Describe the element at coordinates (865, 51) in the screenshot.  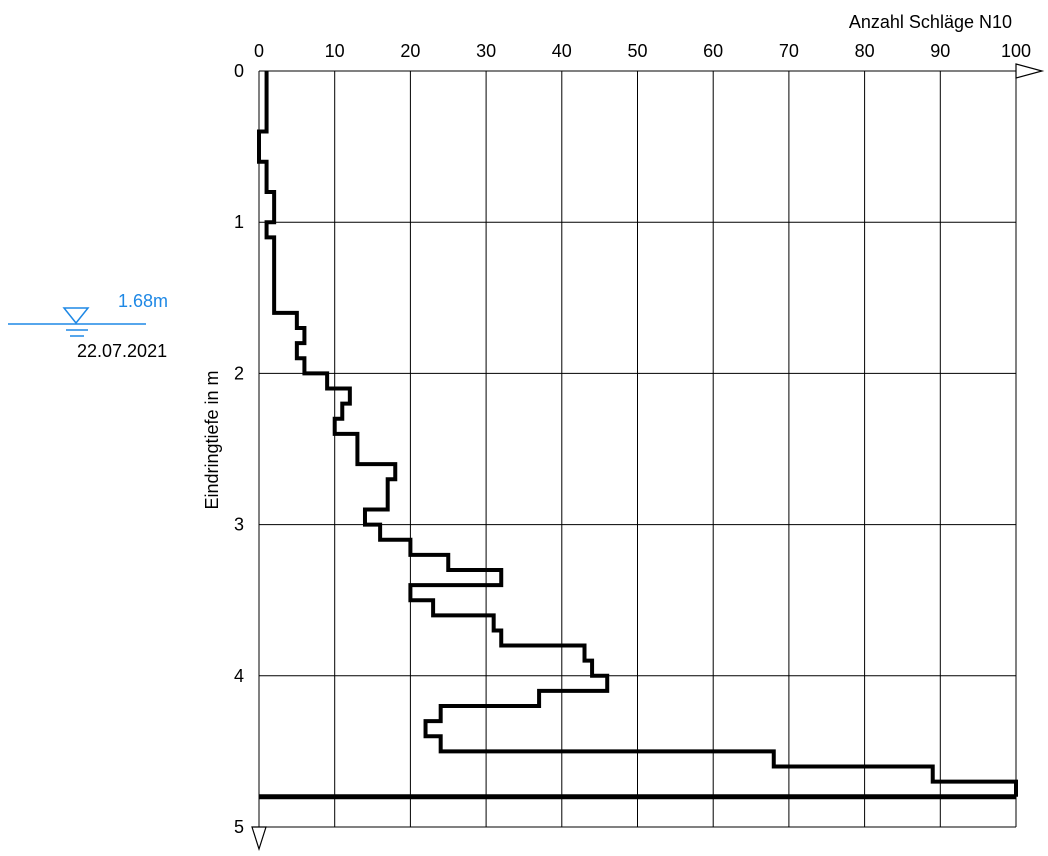
I see `x-tick-label: 80` at that location.